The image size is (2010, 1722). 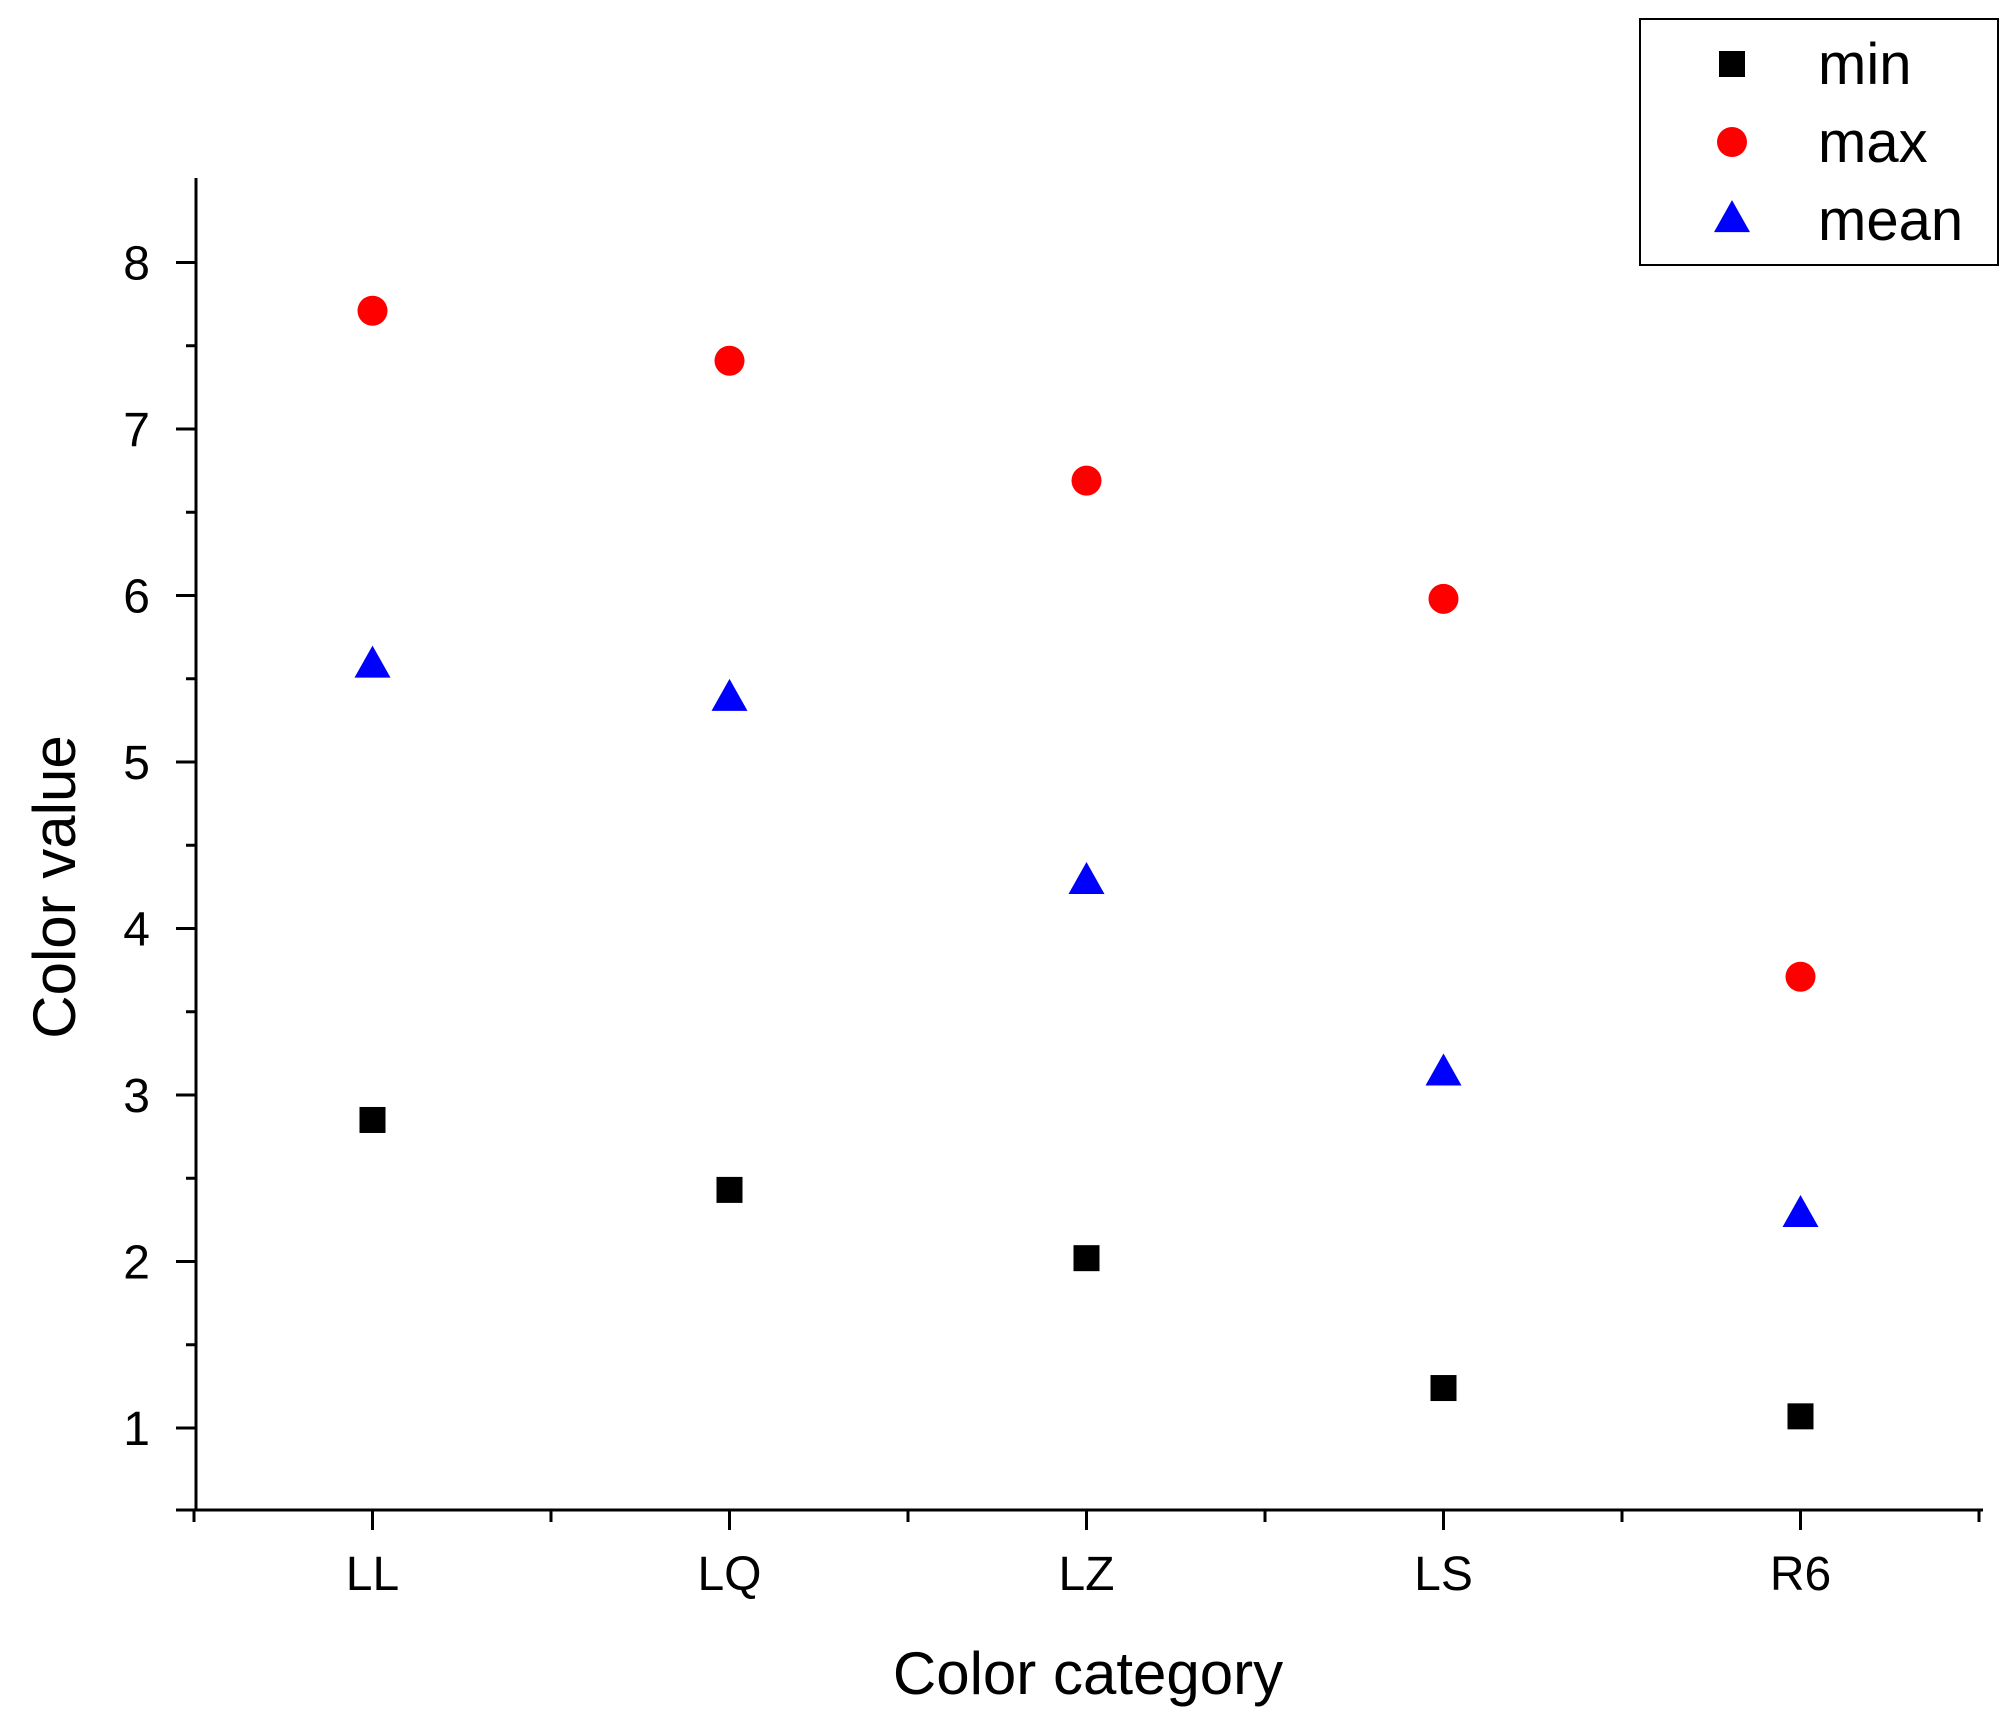 I want to click on y-tick-label: 1, so click(x=136, y=1429).